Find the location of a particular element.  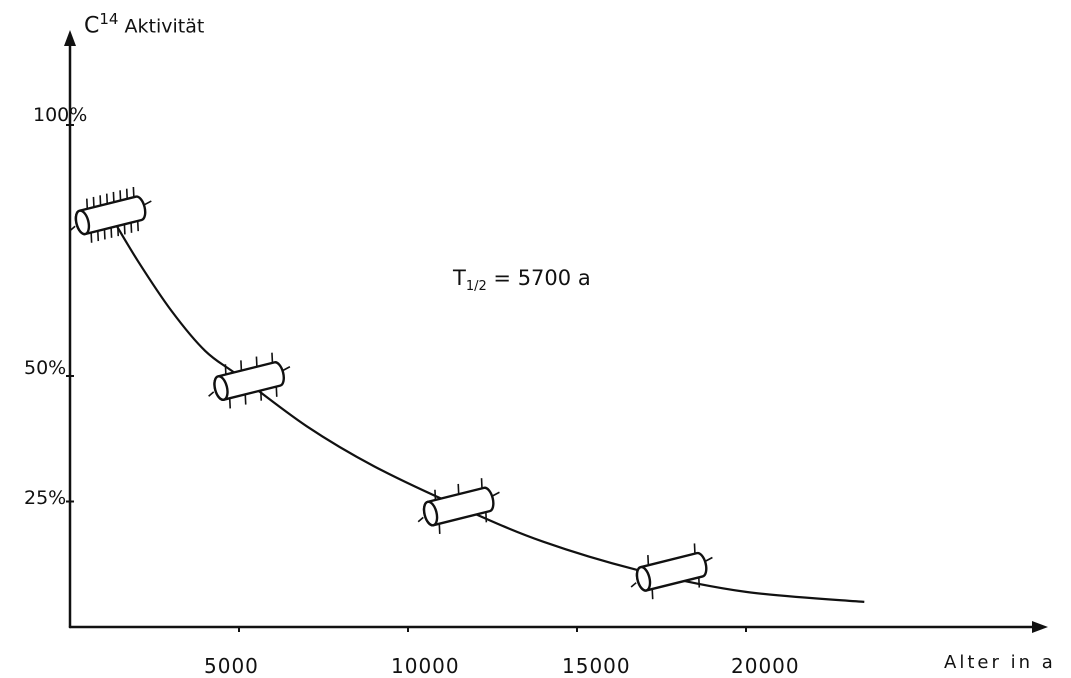

x-axis-label: Alter in a is located at coordinates (1000, 662).